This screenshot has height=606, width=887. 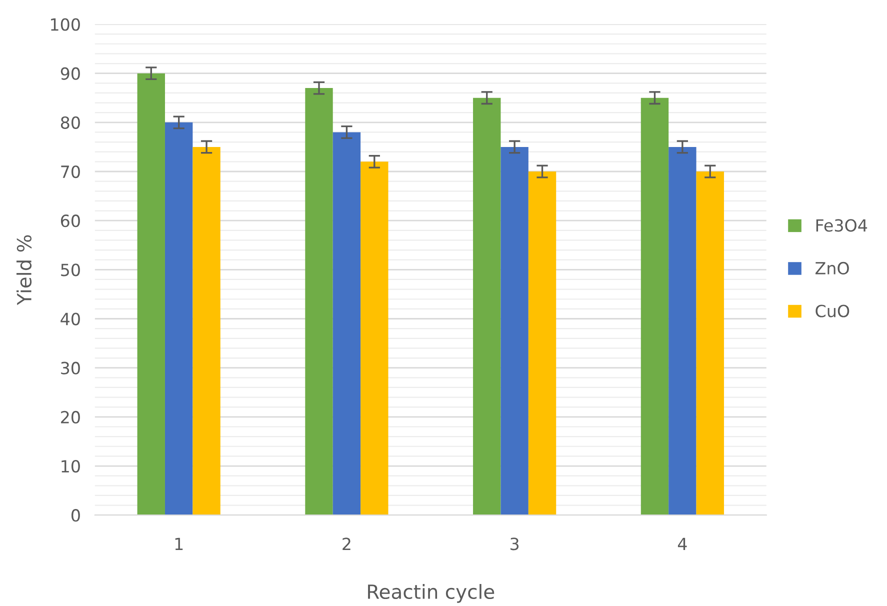 What do you see at coordinates (179, 544) in the screenshot?
I see `x-tick-label: 1` at bounding box center [179, 544].